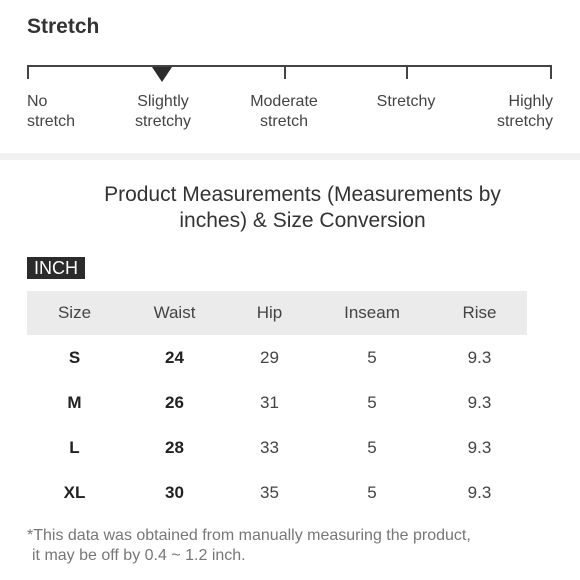  I want to click on header-waist: Waist, so click(174, 313).